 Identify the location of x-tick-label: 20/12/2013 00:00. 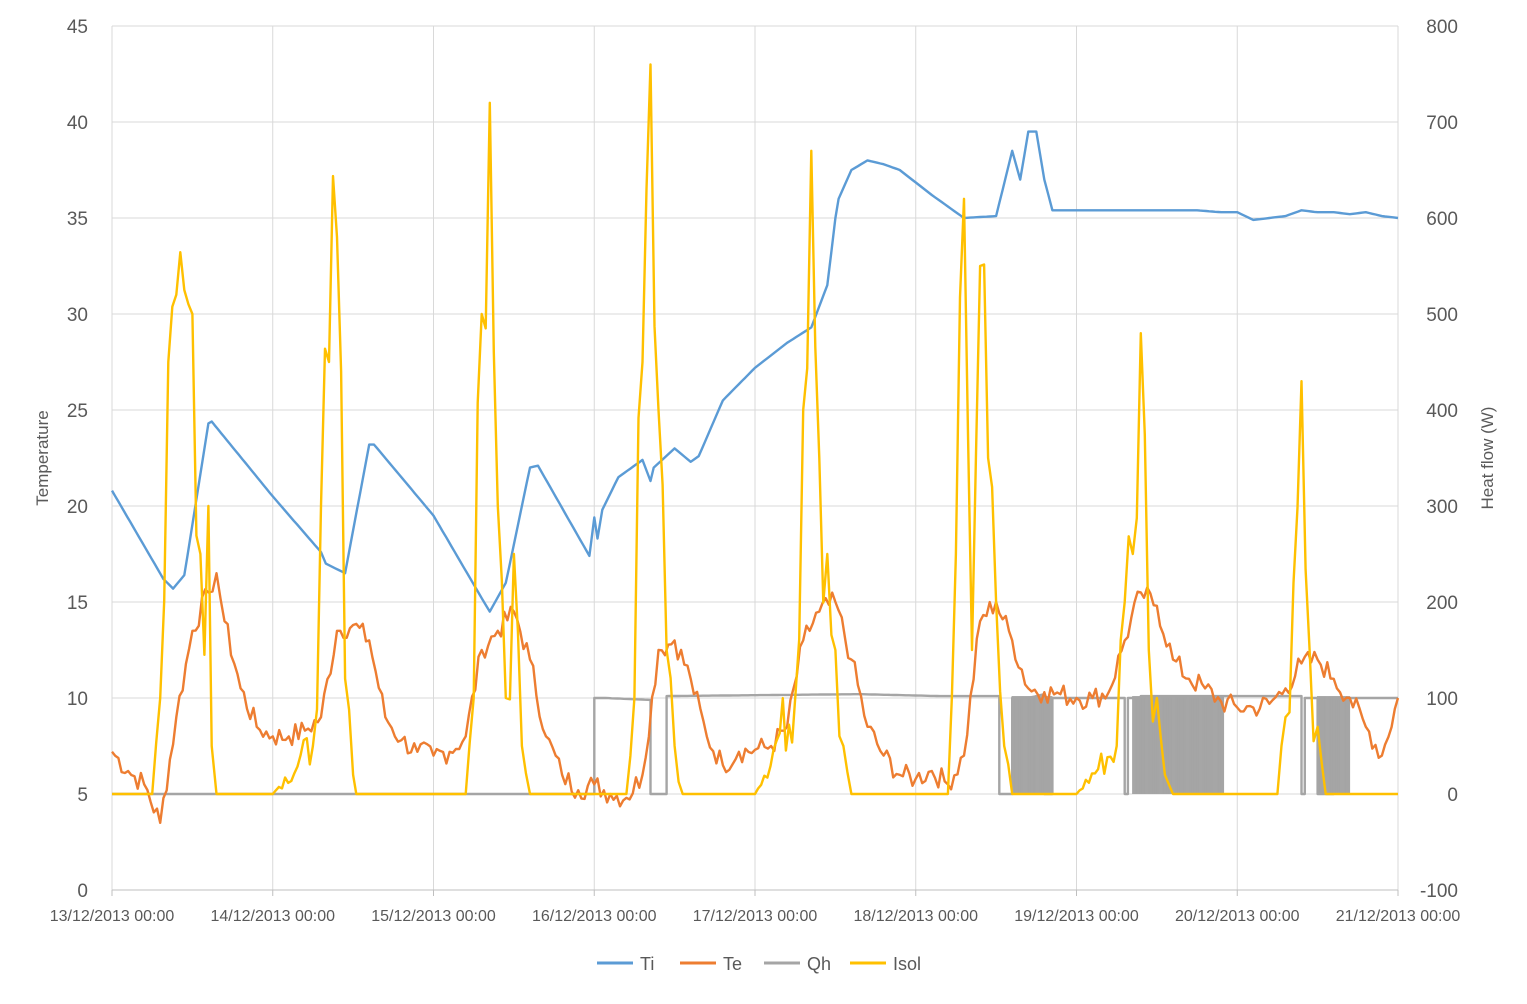
(1237, 916).